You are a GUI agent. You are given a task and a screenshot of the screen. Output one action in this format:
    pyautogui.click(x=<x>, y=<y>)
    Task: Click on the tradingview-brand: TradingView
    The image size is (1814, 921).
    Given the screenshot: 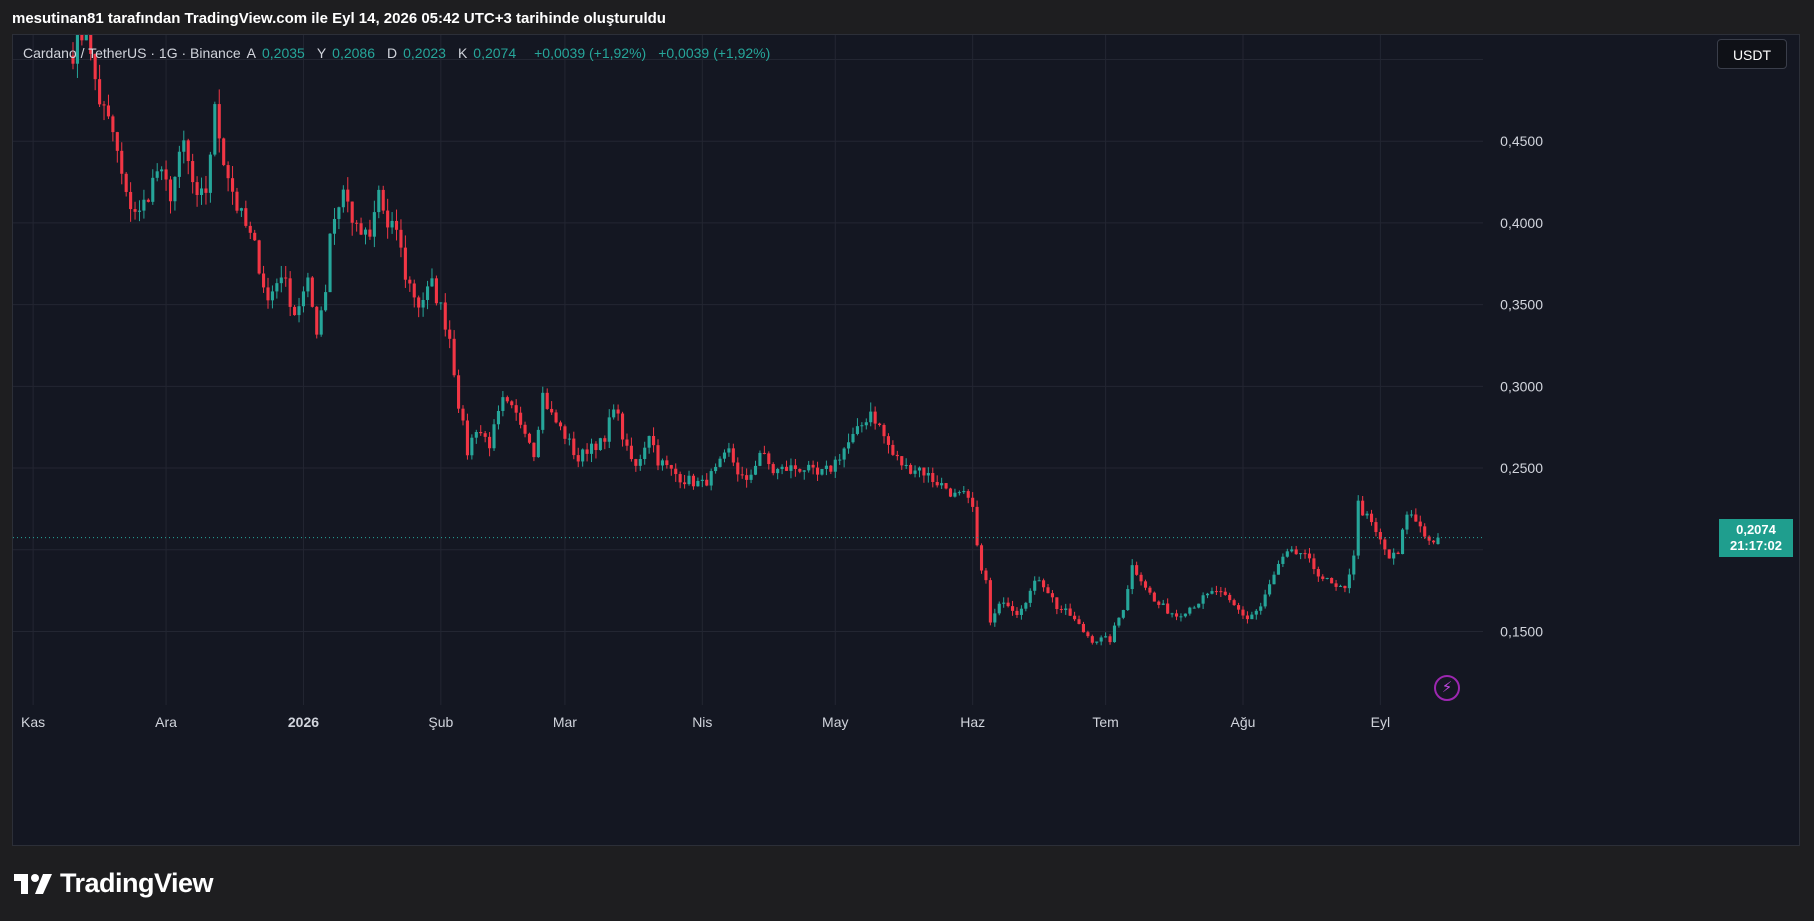 What is the action you would take?
    pyautogui.click(x=114, y=883)
    